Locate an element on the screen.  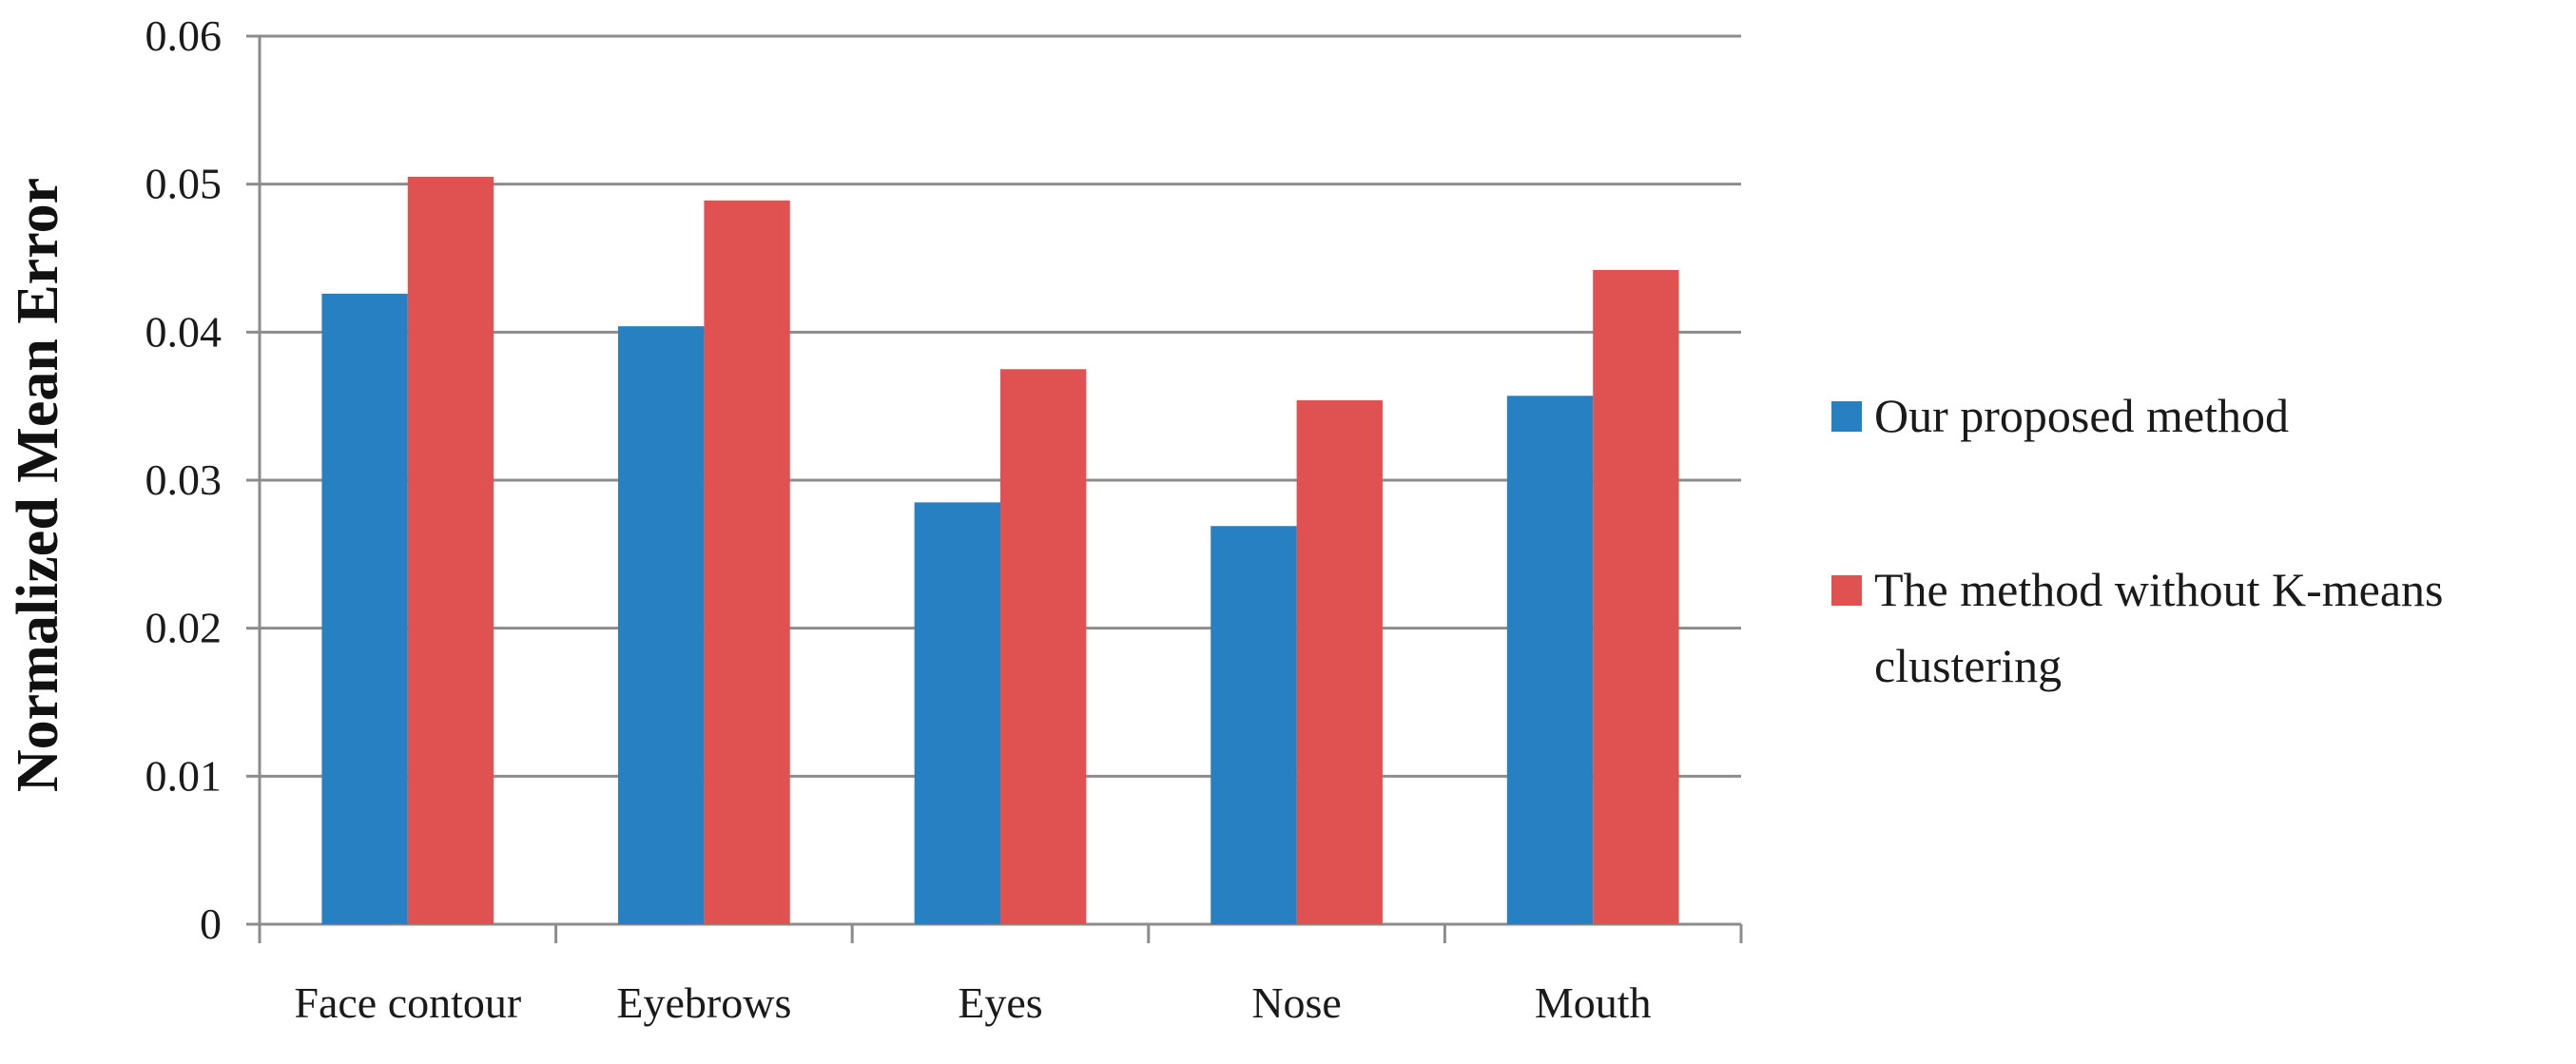
x-tick-label-nose: Nose is located at coordinates (1296, 1003).